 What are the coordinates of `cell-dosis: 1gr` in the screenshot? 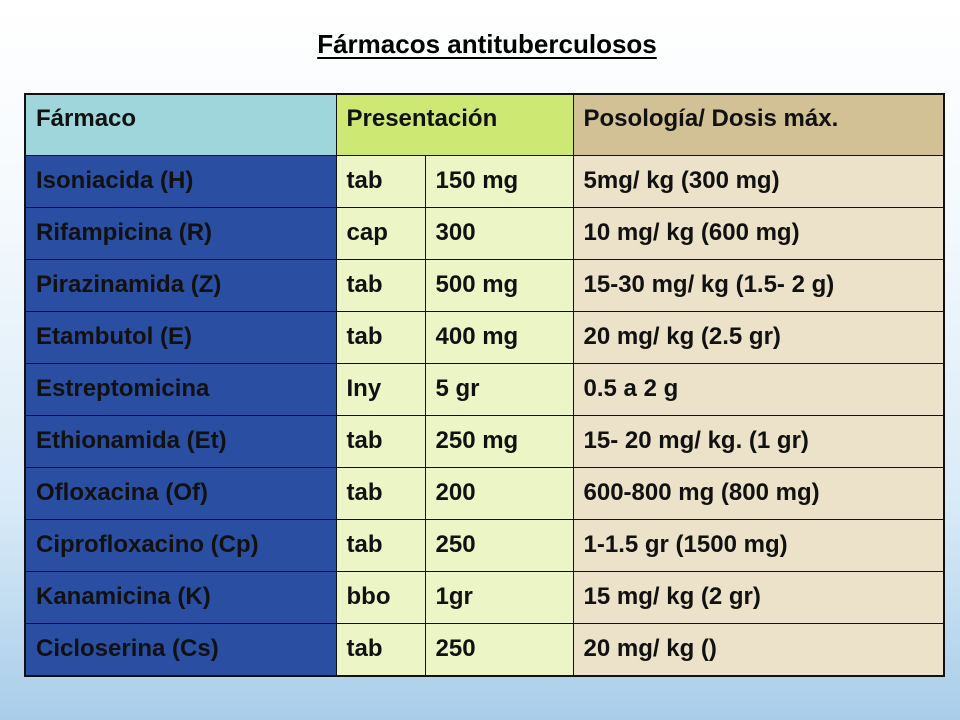 It's located at (499, 597).